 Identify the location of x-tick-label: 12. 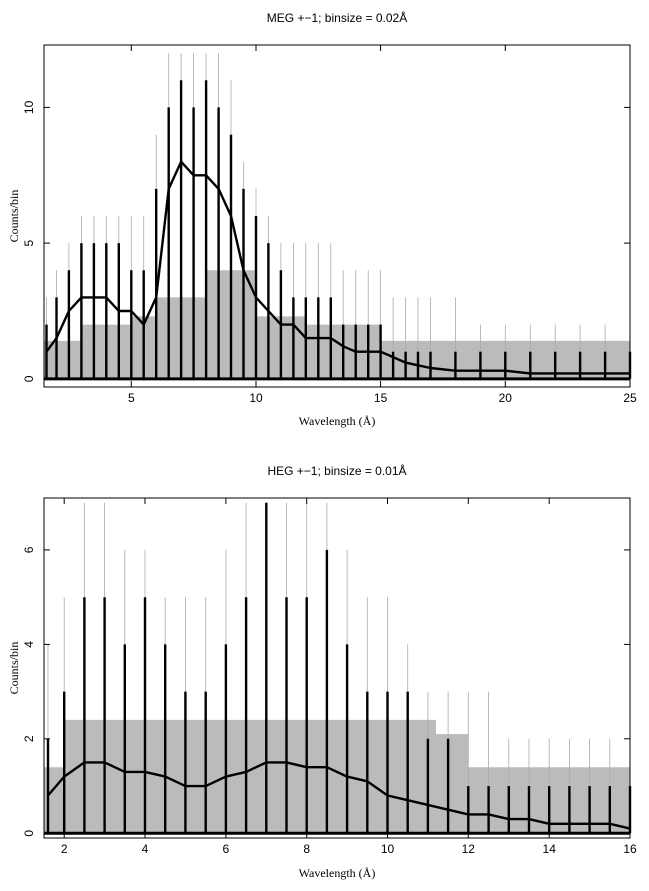
(469, 849).